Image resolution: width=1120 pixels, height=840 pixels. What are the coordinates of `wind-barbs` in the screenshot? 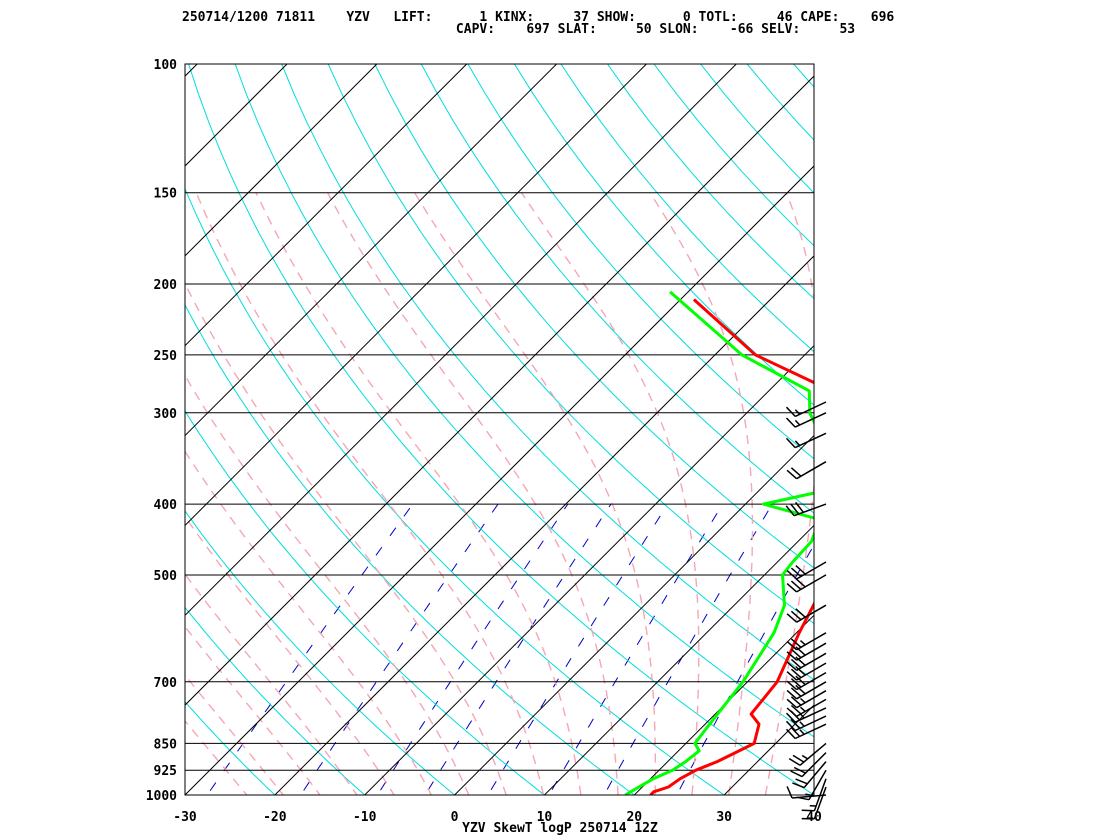 It's located at (806, 610).